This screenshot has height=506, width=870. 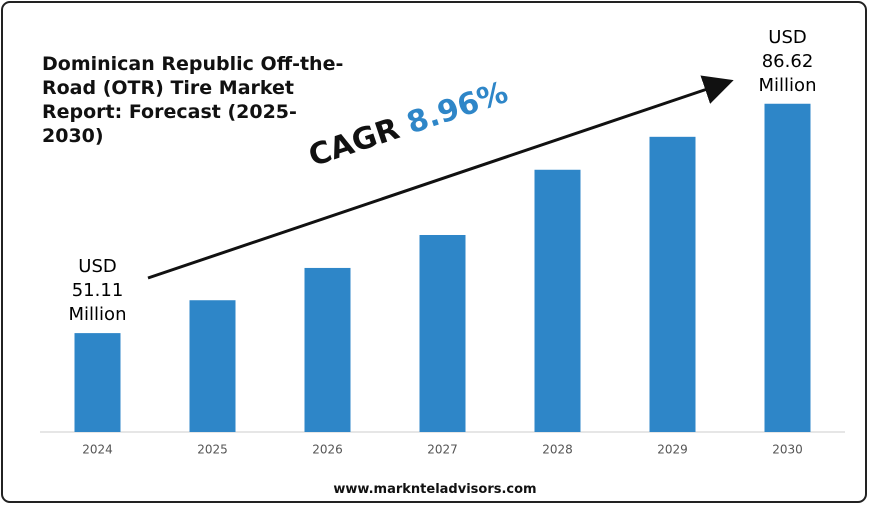 I want to click on x-tick-label: 2030, so click(x=787, y=450).